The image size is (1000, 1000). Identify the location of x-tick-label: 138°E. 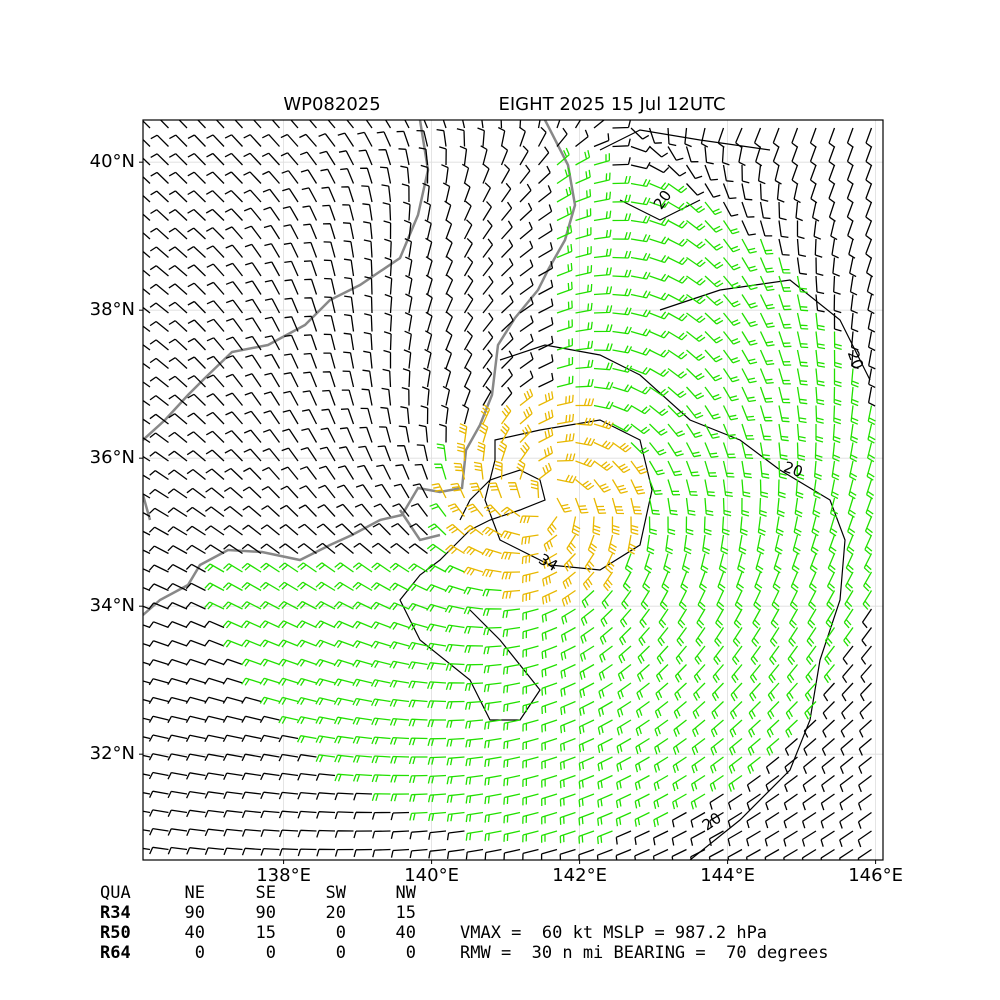
(283, 875).